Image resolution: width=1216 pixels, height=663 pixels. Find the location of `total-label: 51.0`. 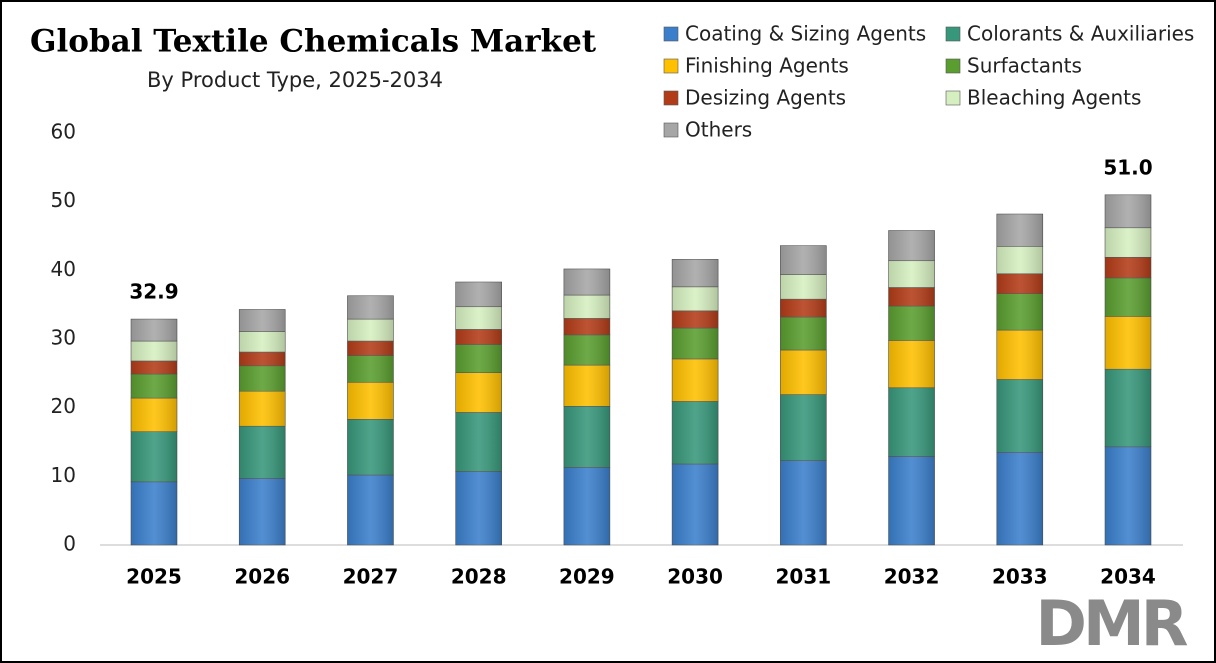

total-label: 51.0 is located at coordinates (1127, 167).